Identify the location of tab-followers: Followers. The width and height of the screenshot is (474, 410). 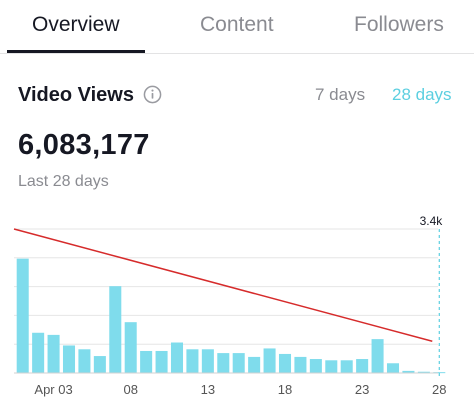
(399, 24).